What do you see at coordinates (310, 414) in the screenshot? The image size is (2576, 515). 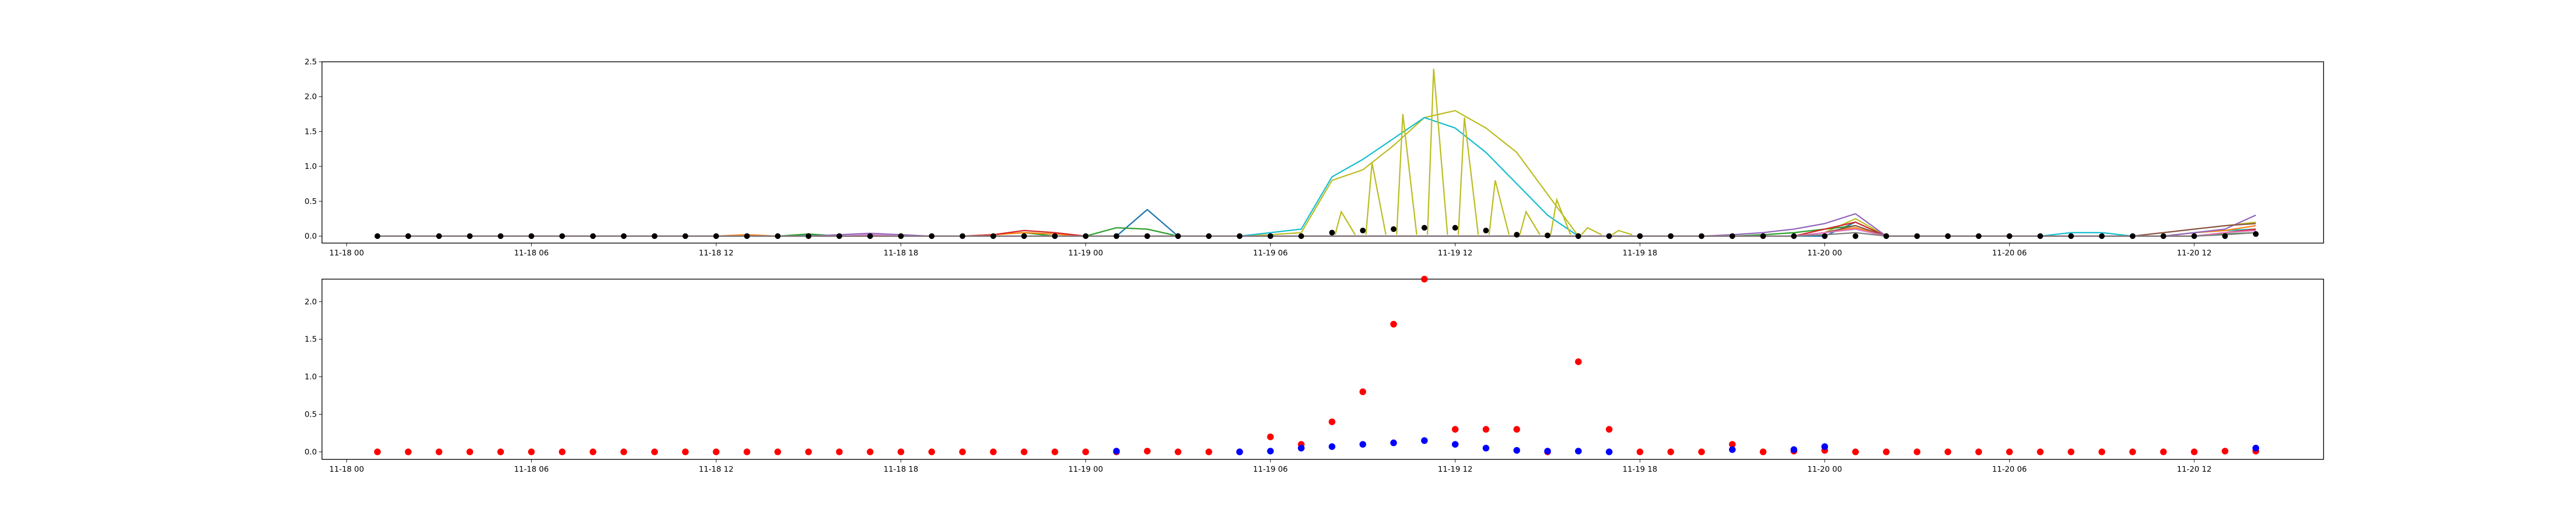 I see `y-tick-label: 0.5` at bounding box center [310, 414].